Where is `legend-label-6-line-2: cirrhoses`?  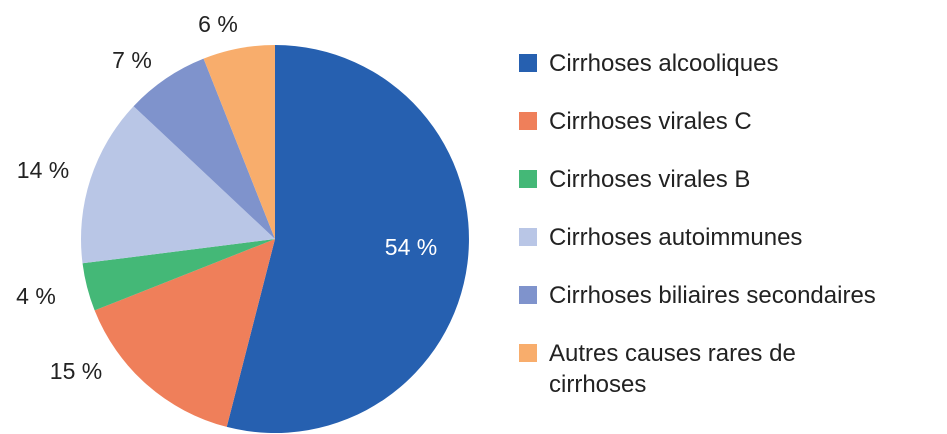 legend-label-6-line-2: cirrhoses is located at coordinates (597, 384).